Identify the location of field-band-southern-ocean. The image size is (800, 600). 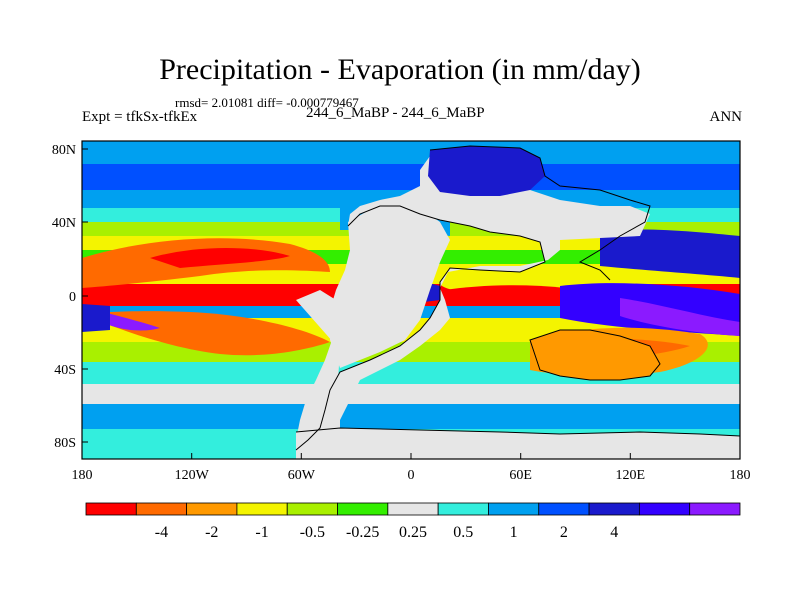
(411, 416).